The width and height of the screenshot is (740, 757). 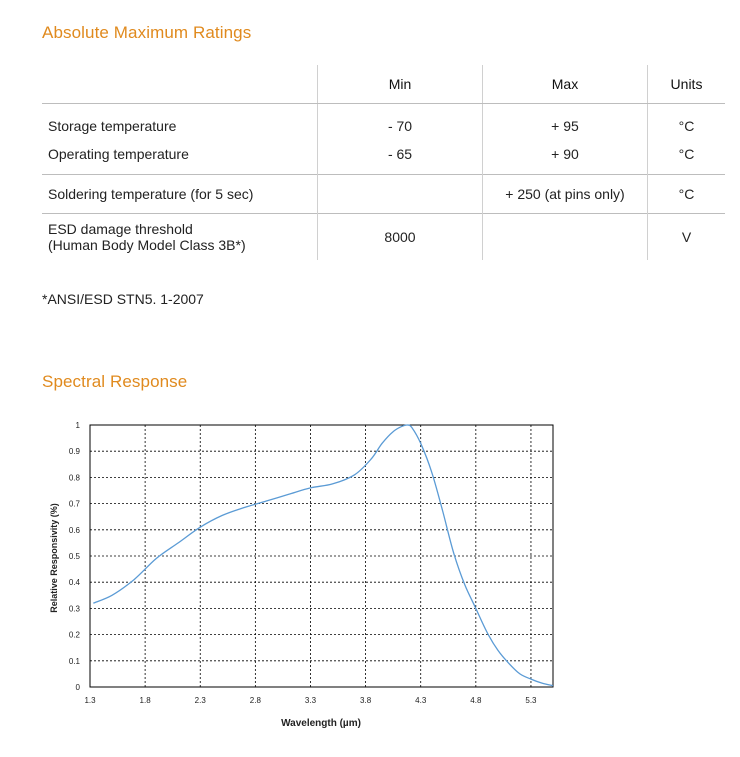 I want to click on x-tick-label: 2.8, so click(x=256, y=700).